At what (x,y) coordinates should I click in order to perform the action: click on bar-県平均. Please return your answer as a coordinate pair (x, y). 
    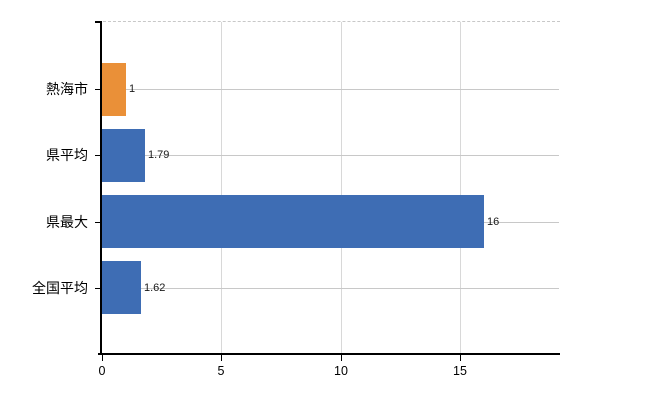
    Looking at the image, I should click on (123, 155).